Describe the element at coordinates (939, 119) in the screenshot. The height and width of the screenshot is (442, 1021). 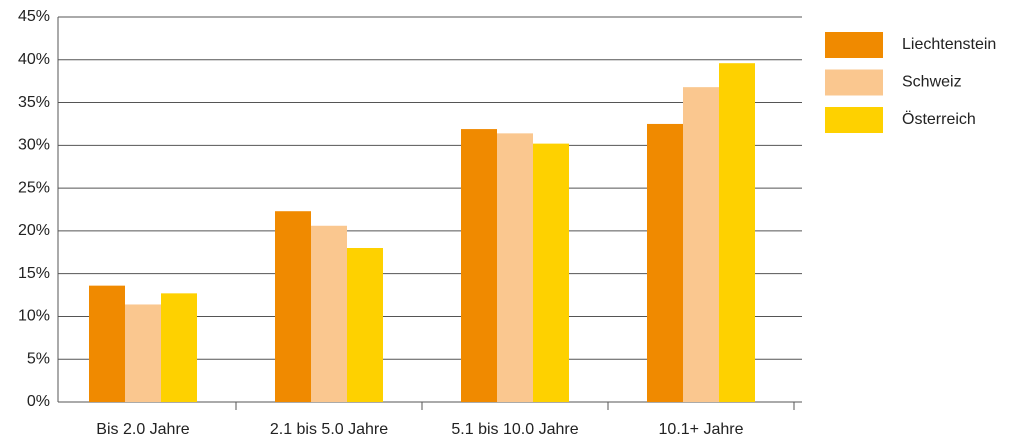
I see `legend-label: Österreich` at that location.